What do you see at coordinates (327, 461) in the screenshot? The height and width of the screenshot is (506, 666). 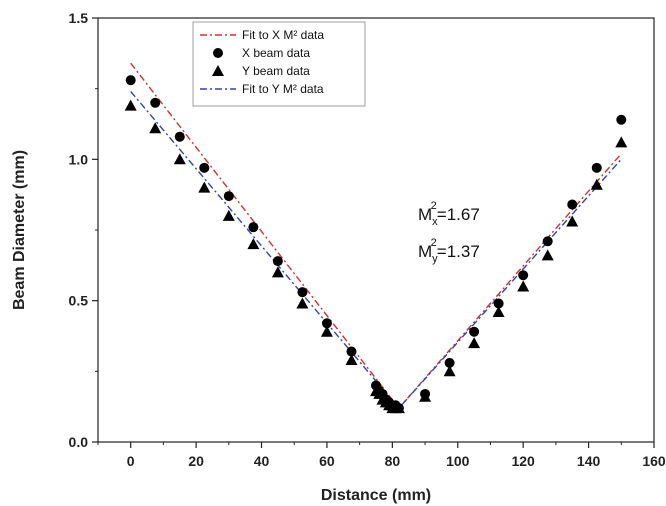 I see `x-tick-label: 60` at bounding box center [327, 461].